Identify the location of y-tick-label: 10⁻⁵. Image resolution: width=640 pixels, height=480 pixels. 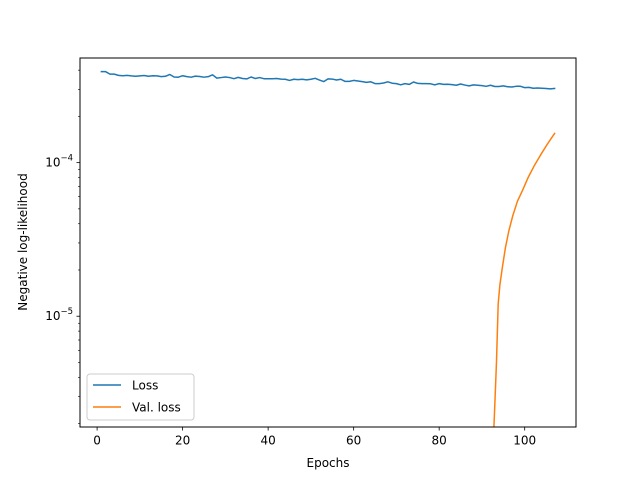
(59, 315).